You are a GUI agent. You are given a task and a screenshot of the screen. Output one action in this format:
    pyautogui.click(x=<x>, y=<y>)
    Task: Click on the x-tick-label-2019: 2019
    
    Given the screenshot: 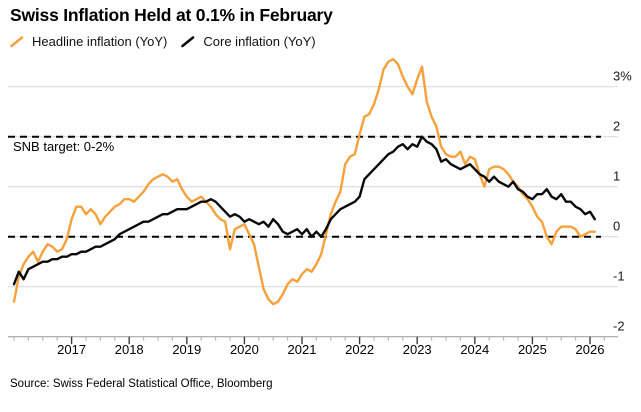 What is the action you would take?
    pyautogui.click(x=186, y=349)
    